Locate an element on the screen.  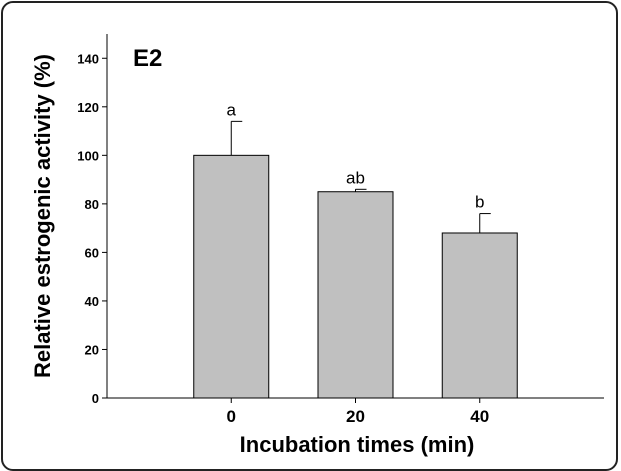
y-tick-label: 80 is located at coordinates (92, 204).